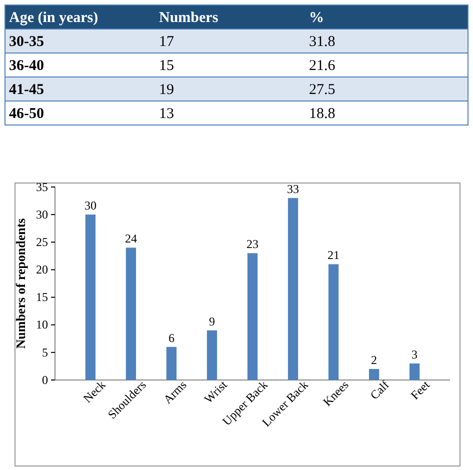 The height and width of the screenshot is (470, 473). Describe the element at coordinates (322, 66) in the screenshot. I see `data-label: 21.6` at that location.